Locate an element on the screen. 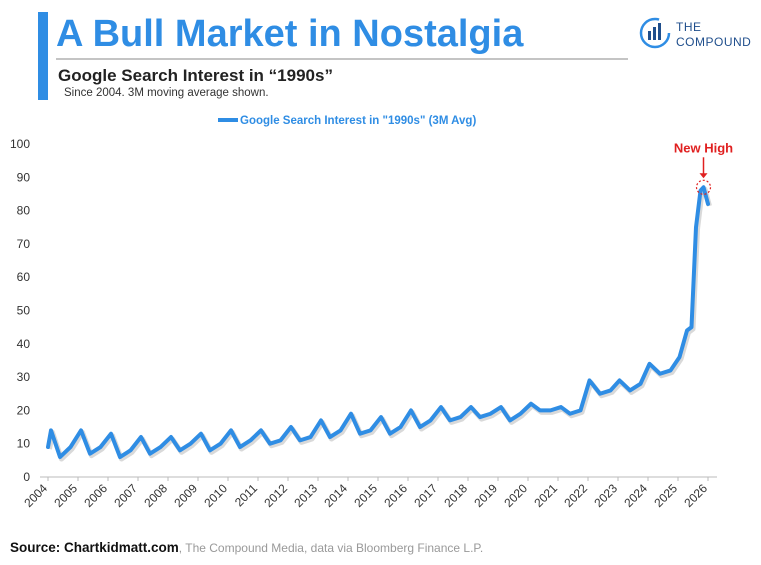  x-tick-label: 2017 is located at coordinates (425, 495).